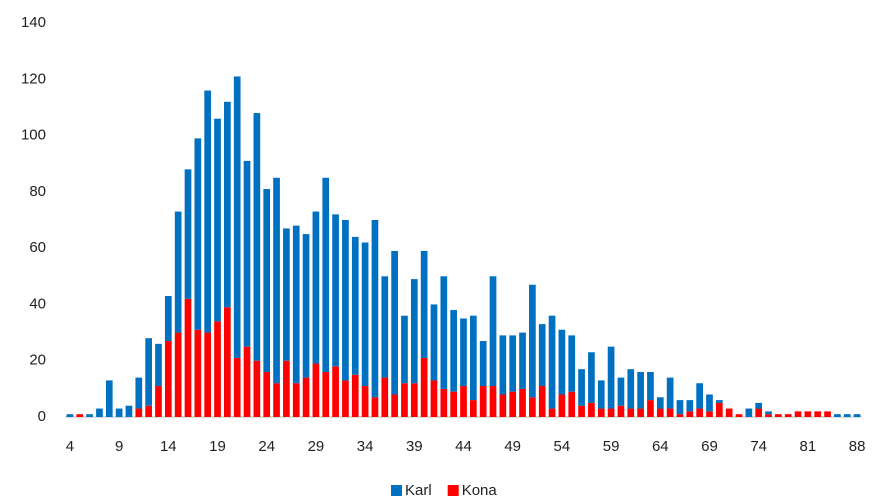 The width and height of the screenshot is (872, 503). Describe the element at coordinates (119, 446) in the screenshot. I see `x-tick-label: 9` at that location.